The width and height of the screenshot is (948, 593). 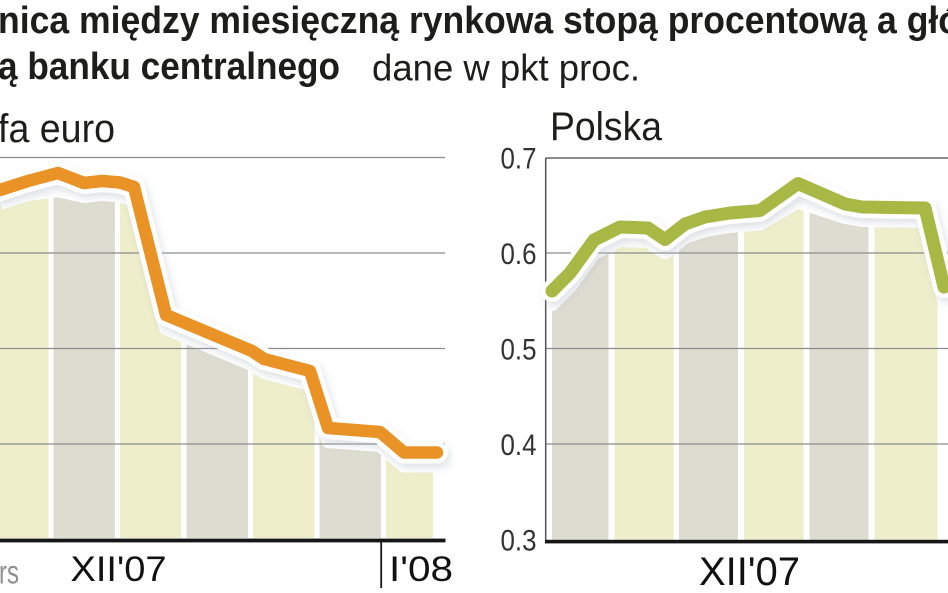 I want to click on svg-text: I'08, so click(x=421, y=569).